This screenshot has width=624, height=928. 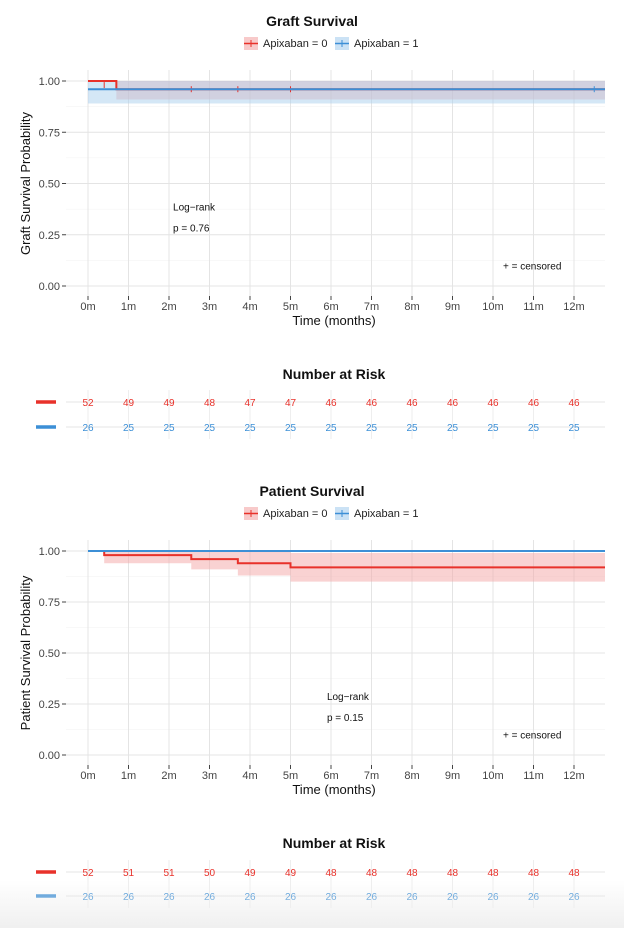 What do you see at coordinates (386, 44) in the screenshot?
I see `panel1-legend-label-1: Apixaban = 1` at bounding box center [386, 44].